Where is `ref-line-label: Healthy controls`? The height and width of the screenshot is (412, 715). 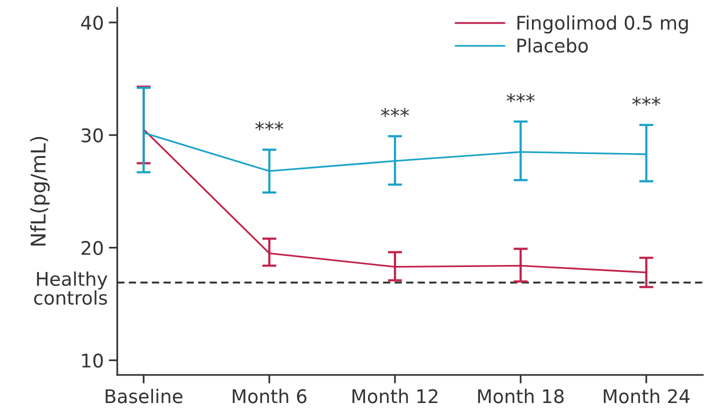 ref-line-label: Healthy controls is located at coordinates (71, 288).